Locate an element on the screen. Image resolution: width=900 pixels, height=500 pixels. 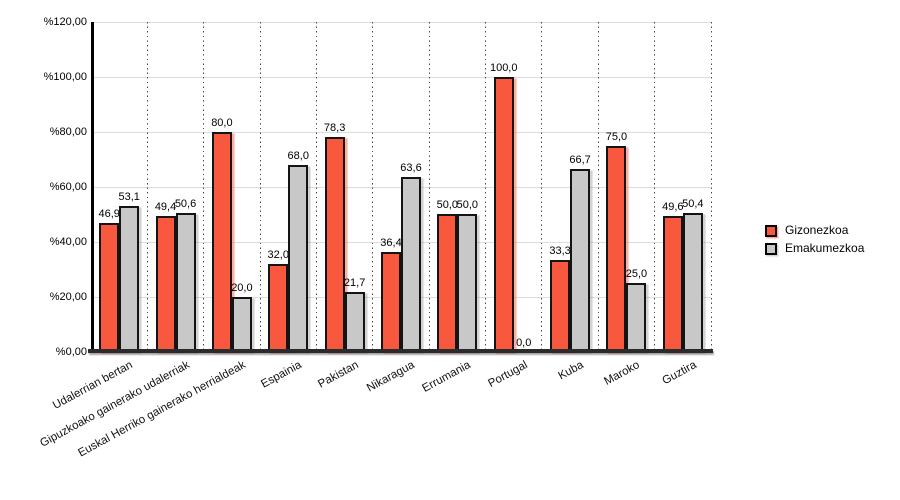
bar-value-label: 63,6 is located at coordinates (411, 168).